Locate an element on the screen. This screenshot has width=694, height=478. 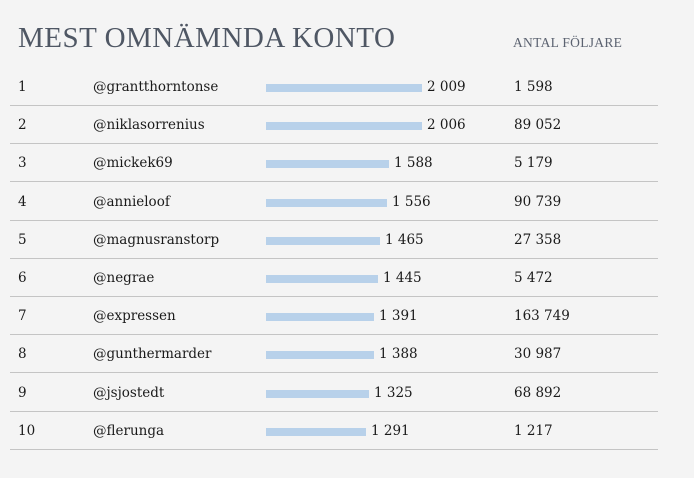
account-handle: @niklasorrenius is located at coordinates (149, 125).